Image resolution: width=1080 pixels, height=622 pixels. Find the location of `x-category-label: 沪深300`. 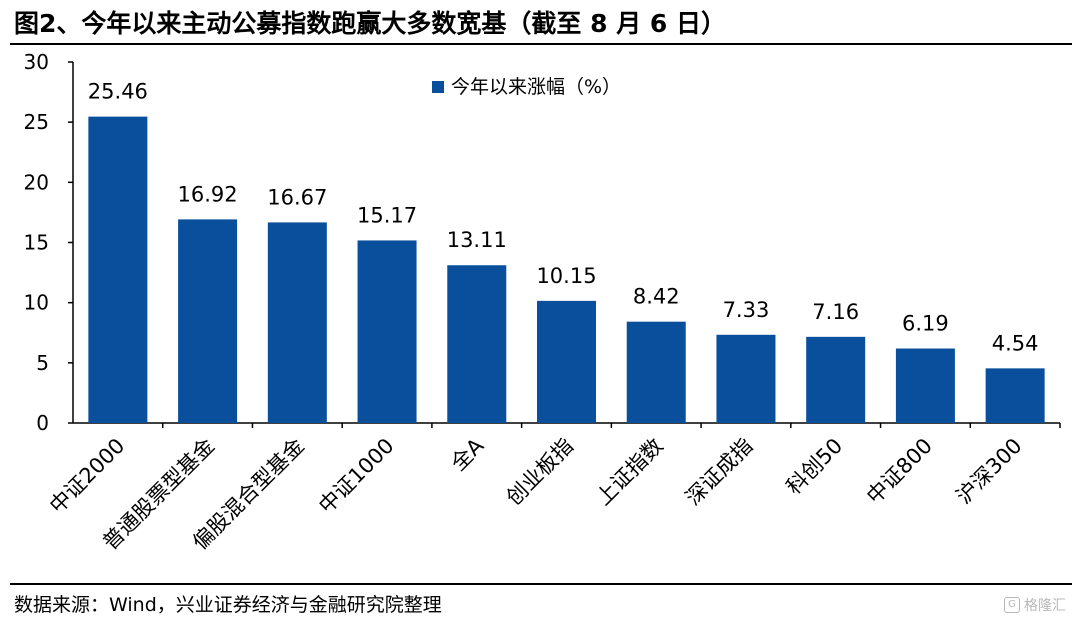

x-category-label: 沪深300 is located at coordinates (989, 471).